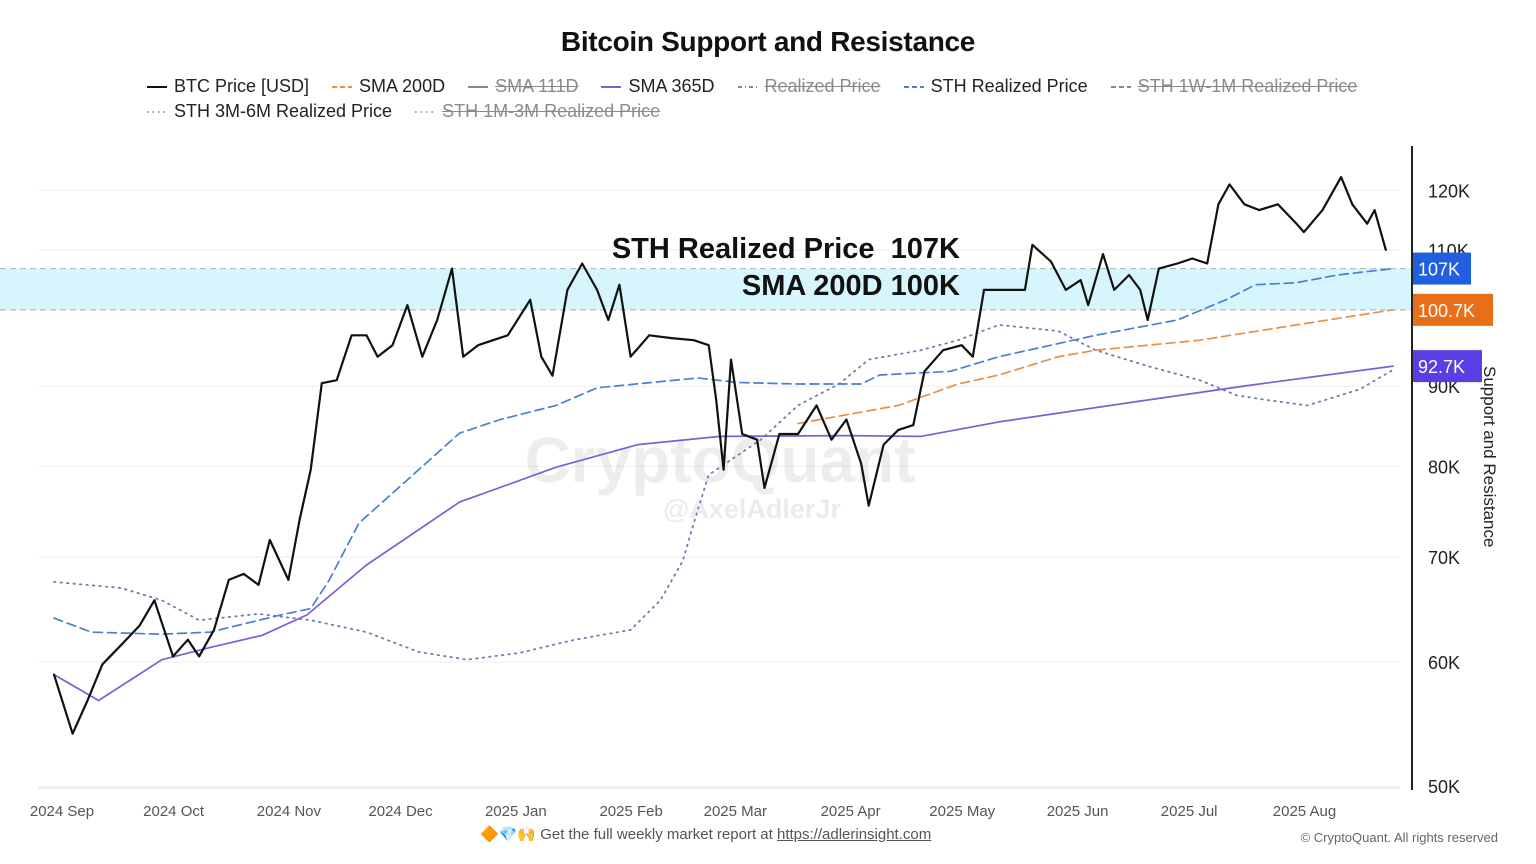  Describe the element at coordinates (786, 249) in the screenshot. I see `annotation-sth-realized: STH Realized Price 107K` at that location.